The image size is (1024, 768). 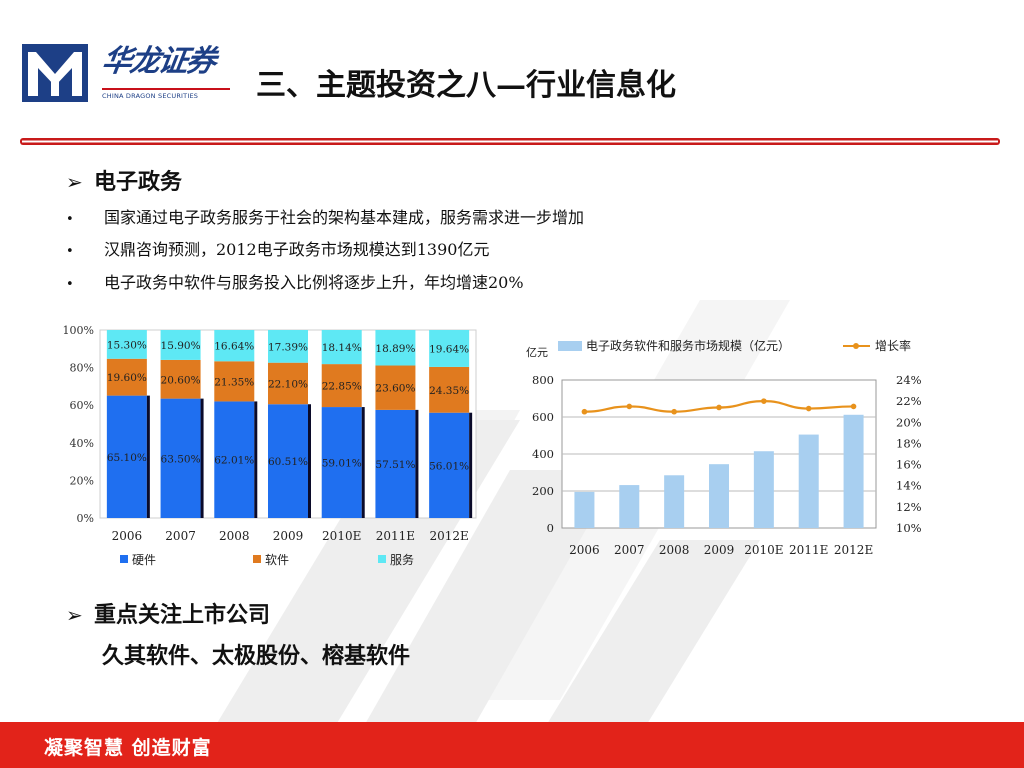 What do you see at coordinates (138, 182) in the screenshot?
I see `section-heading-text: 电子政务` at bounding box center [138, 182].